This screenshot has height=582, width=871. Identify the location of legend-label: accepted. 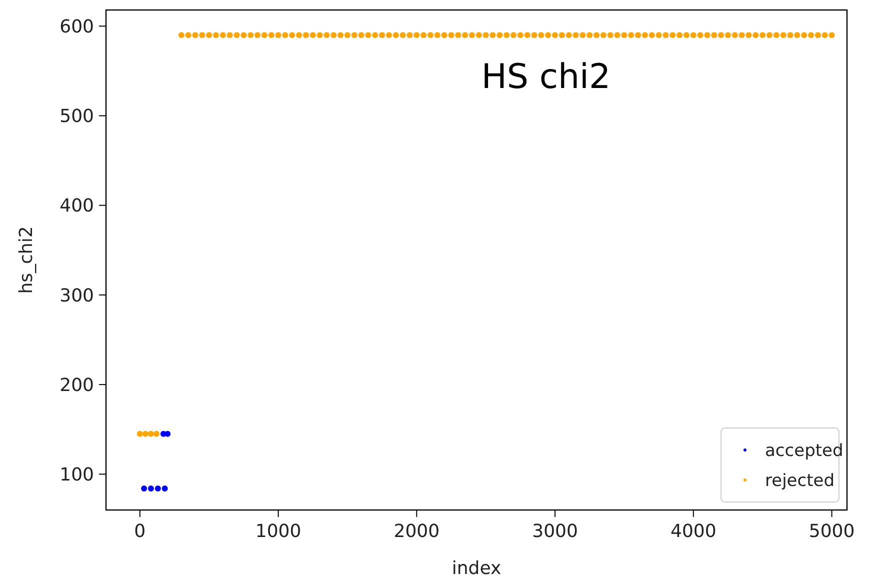
(804, 450).